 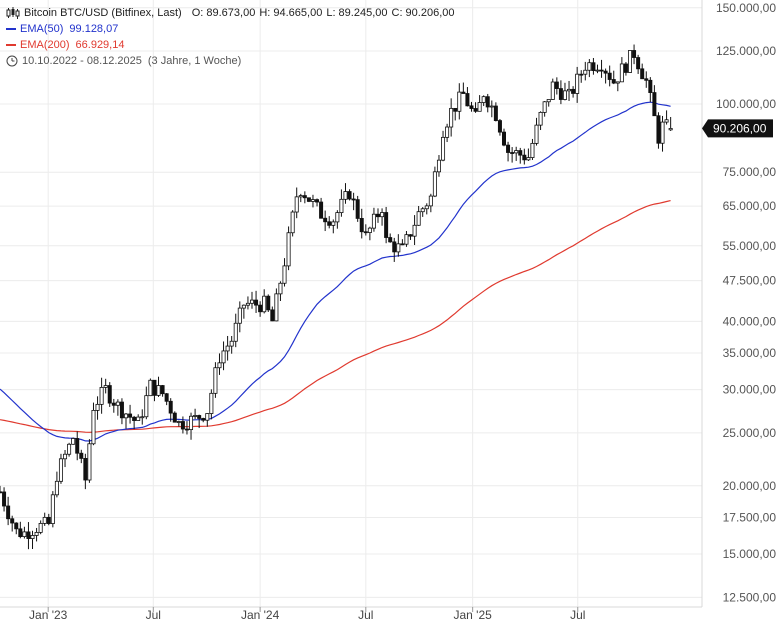 What do you see at coordinates (423, 13) in the screenshot?
I see `ohlc-close: C: 90.206,00` at bounding box center [423, 13].